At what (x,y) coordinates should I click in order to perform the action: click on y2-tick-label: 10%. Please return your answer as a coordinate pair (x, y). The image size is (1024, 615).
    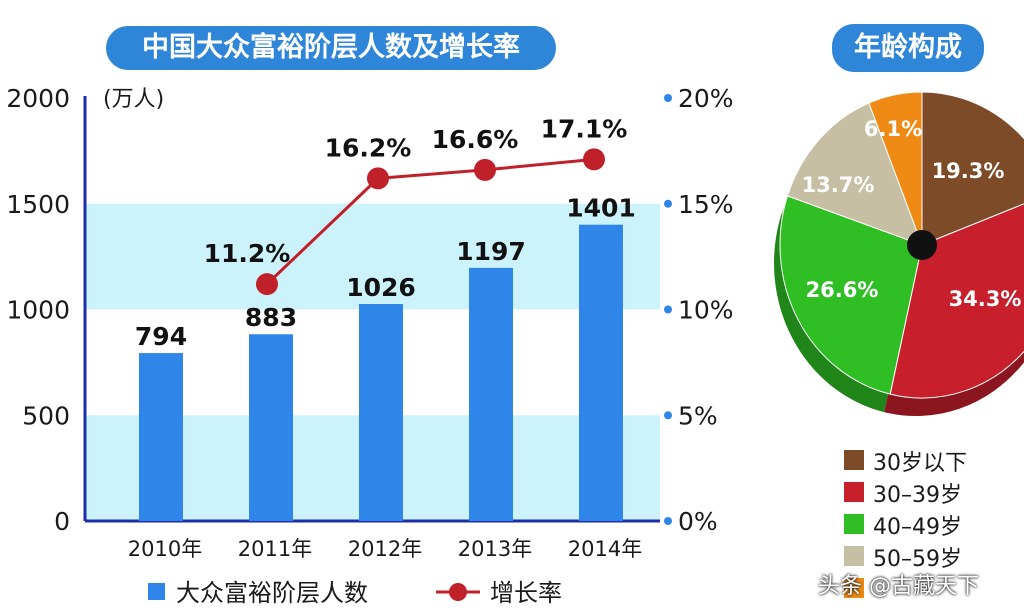
    Looking at the image, I should click on (706, 310).